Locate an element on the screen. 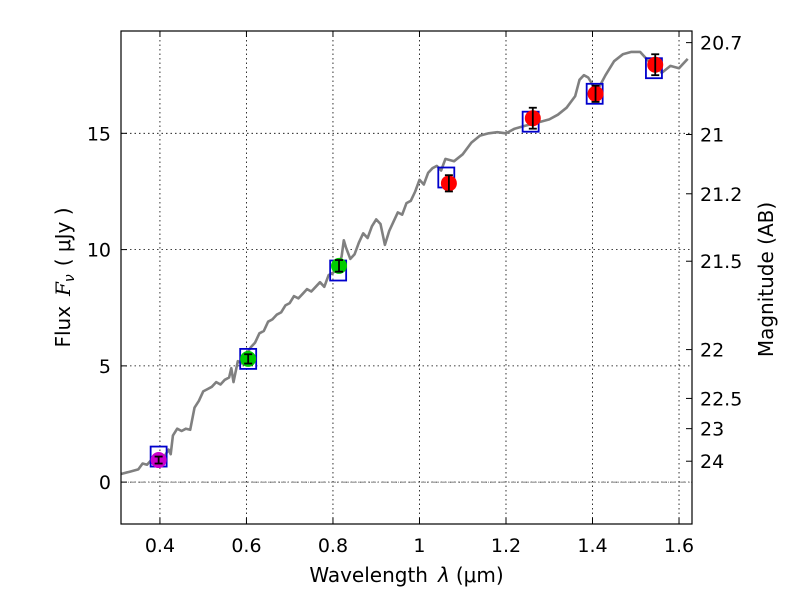  x-tick-label: 1.4 is located at coordinates (592, 546).